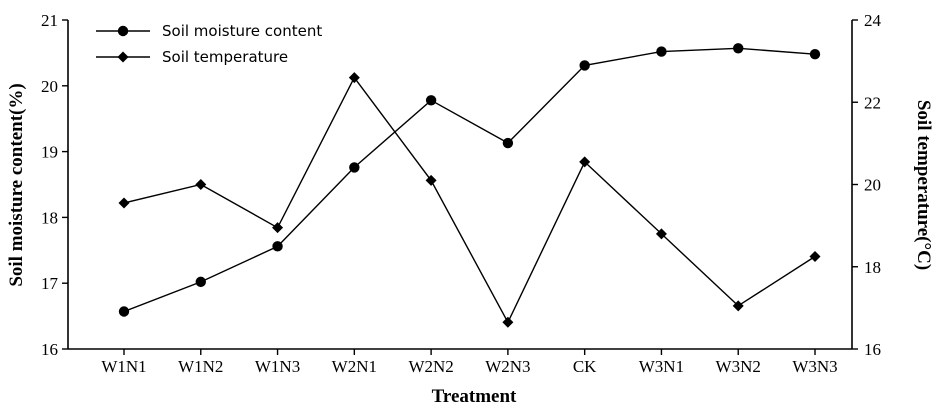 This screenshot has height=407, width=937. What do you see at coordinates (123, 57) in the screenshot?
I see `legend-marker-temperature` at bounding box center [123, 57].